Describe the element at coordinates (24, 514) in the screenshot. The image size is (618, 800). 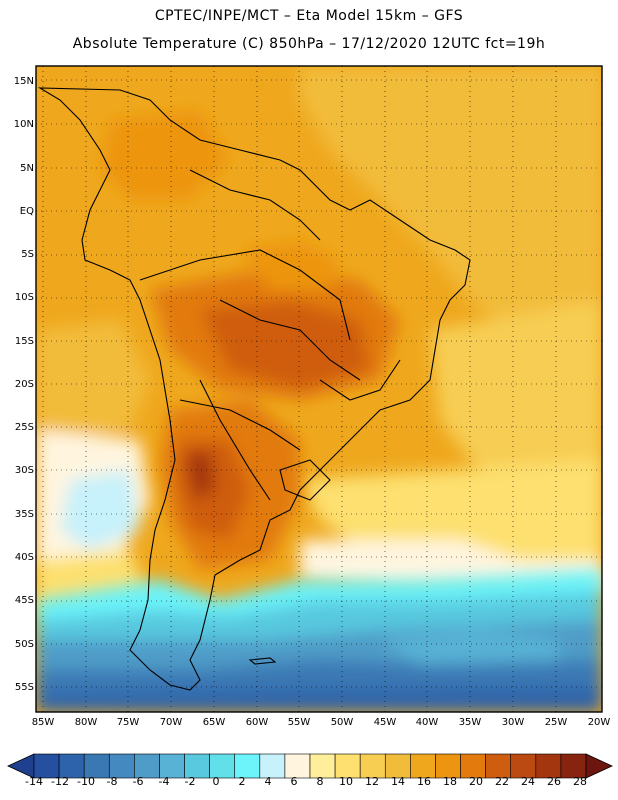
I see `lat-label: 35S` at that location.